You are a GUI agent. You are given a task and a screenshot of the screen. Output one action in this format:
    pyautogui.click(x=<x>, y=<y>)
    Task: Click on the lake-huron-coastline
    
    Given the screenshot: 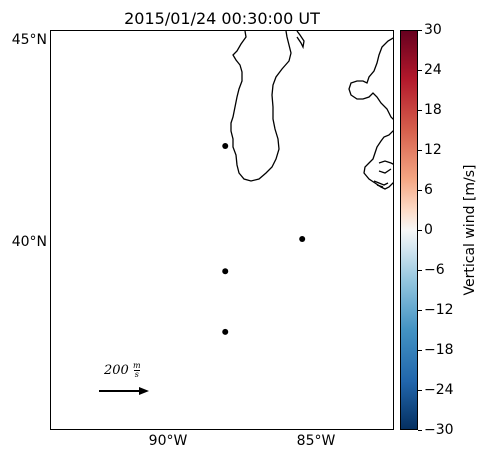 What is the action you would take?
    pyautogui.click(x=370, y=78)
    